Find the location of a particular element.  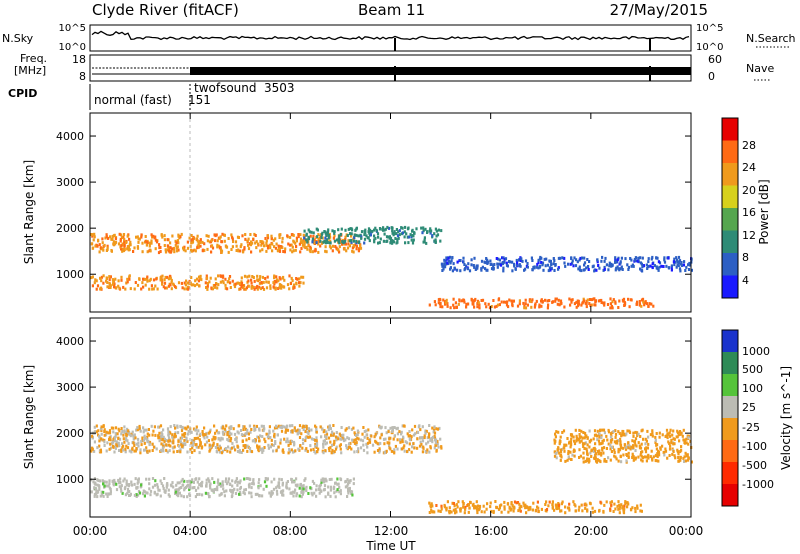

colorbar-band is located at coordinates (730, 407).